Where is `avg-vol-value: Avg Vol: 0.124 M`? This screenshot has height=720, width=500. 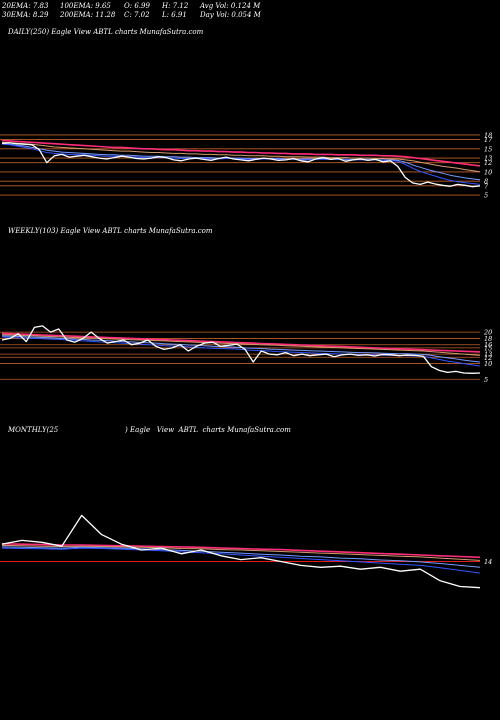
avg-vol-value: Avg Vol: 0.124 M is located at coordinates (230, 6).